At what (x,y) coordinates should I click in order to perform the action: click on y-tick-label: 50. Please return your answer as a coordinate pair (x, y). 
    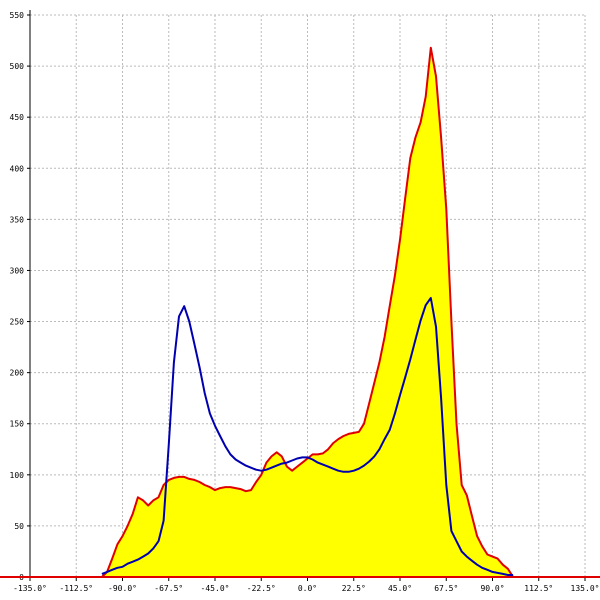
    Looking at the image, I should click on (19, 526).